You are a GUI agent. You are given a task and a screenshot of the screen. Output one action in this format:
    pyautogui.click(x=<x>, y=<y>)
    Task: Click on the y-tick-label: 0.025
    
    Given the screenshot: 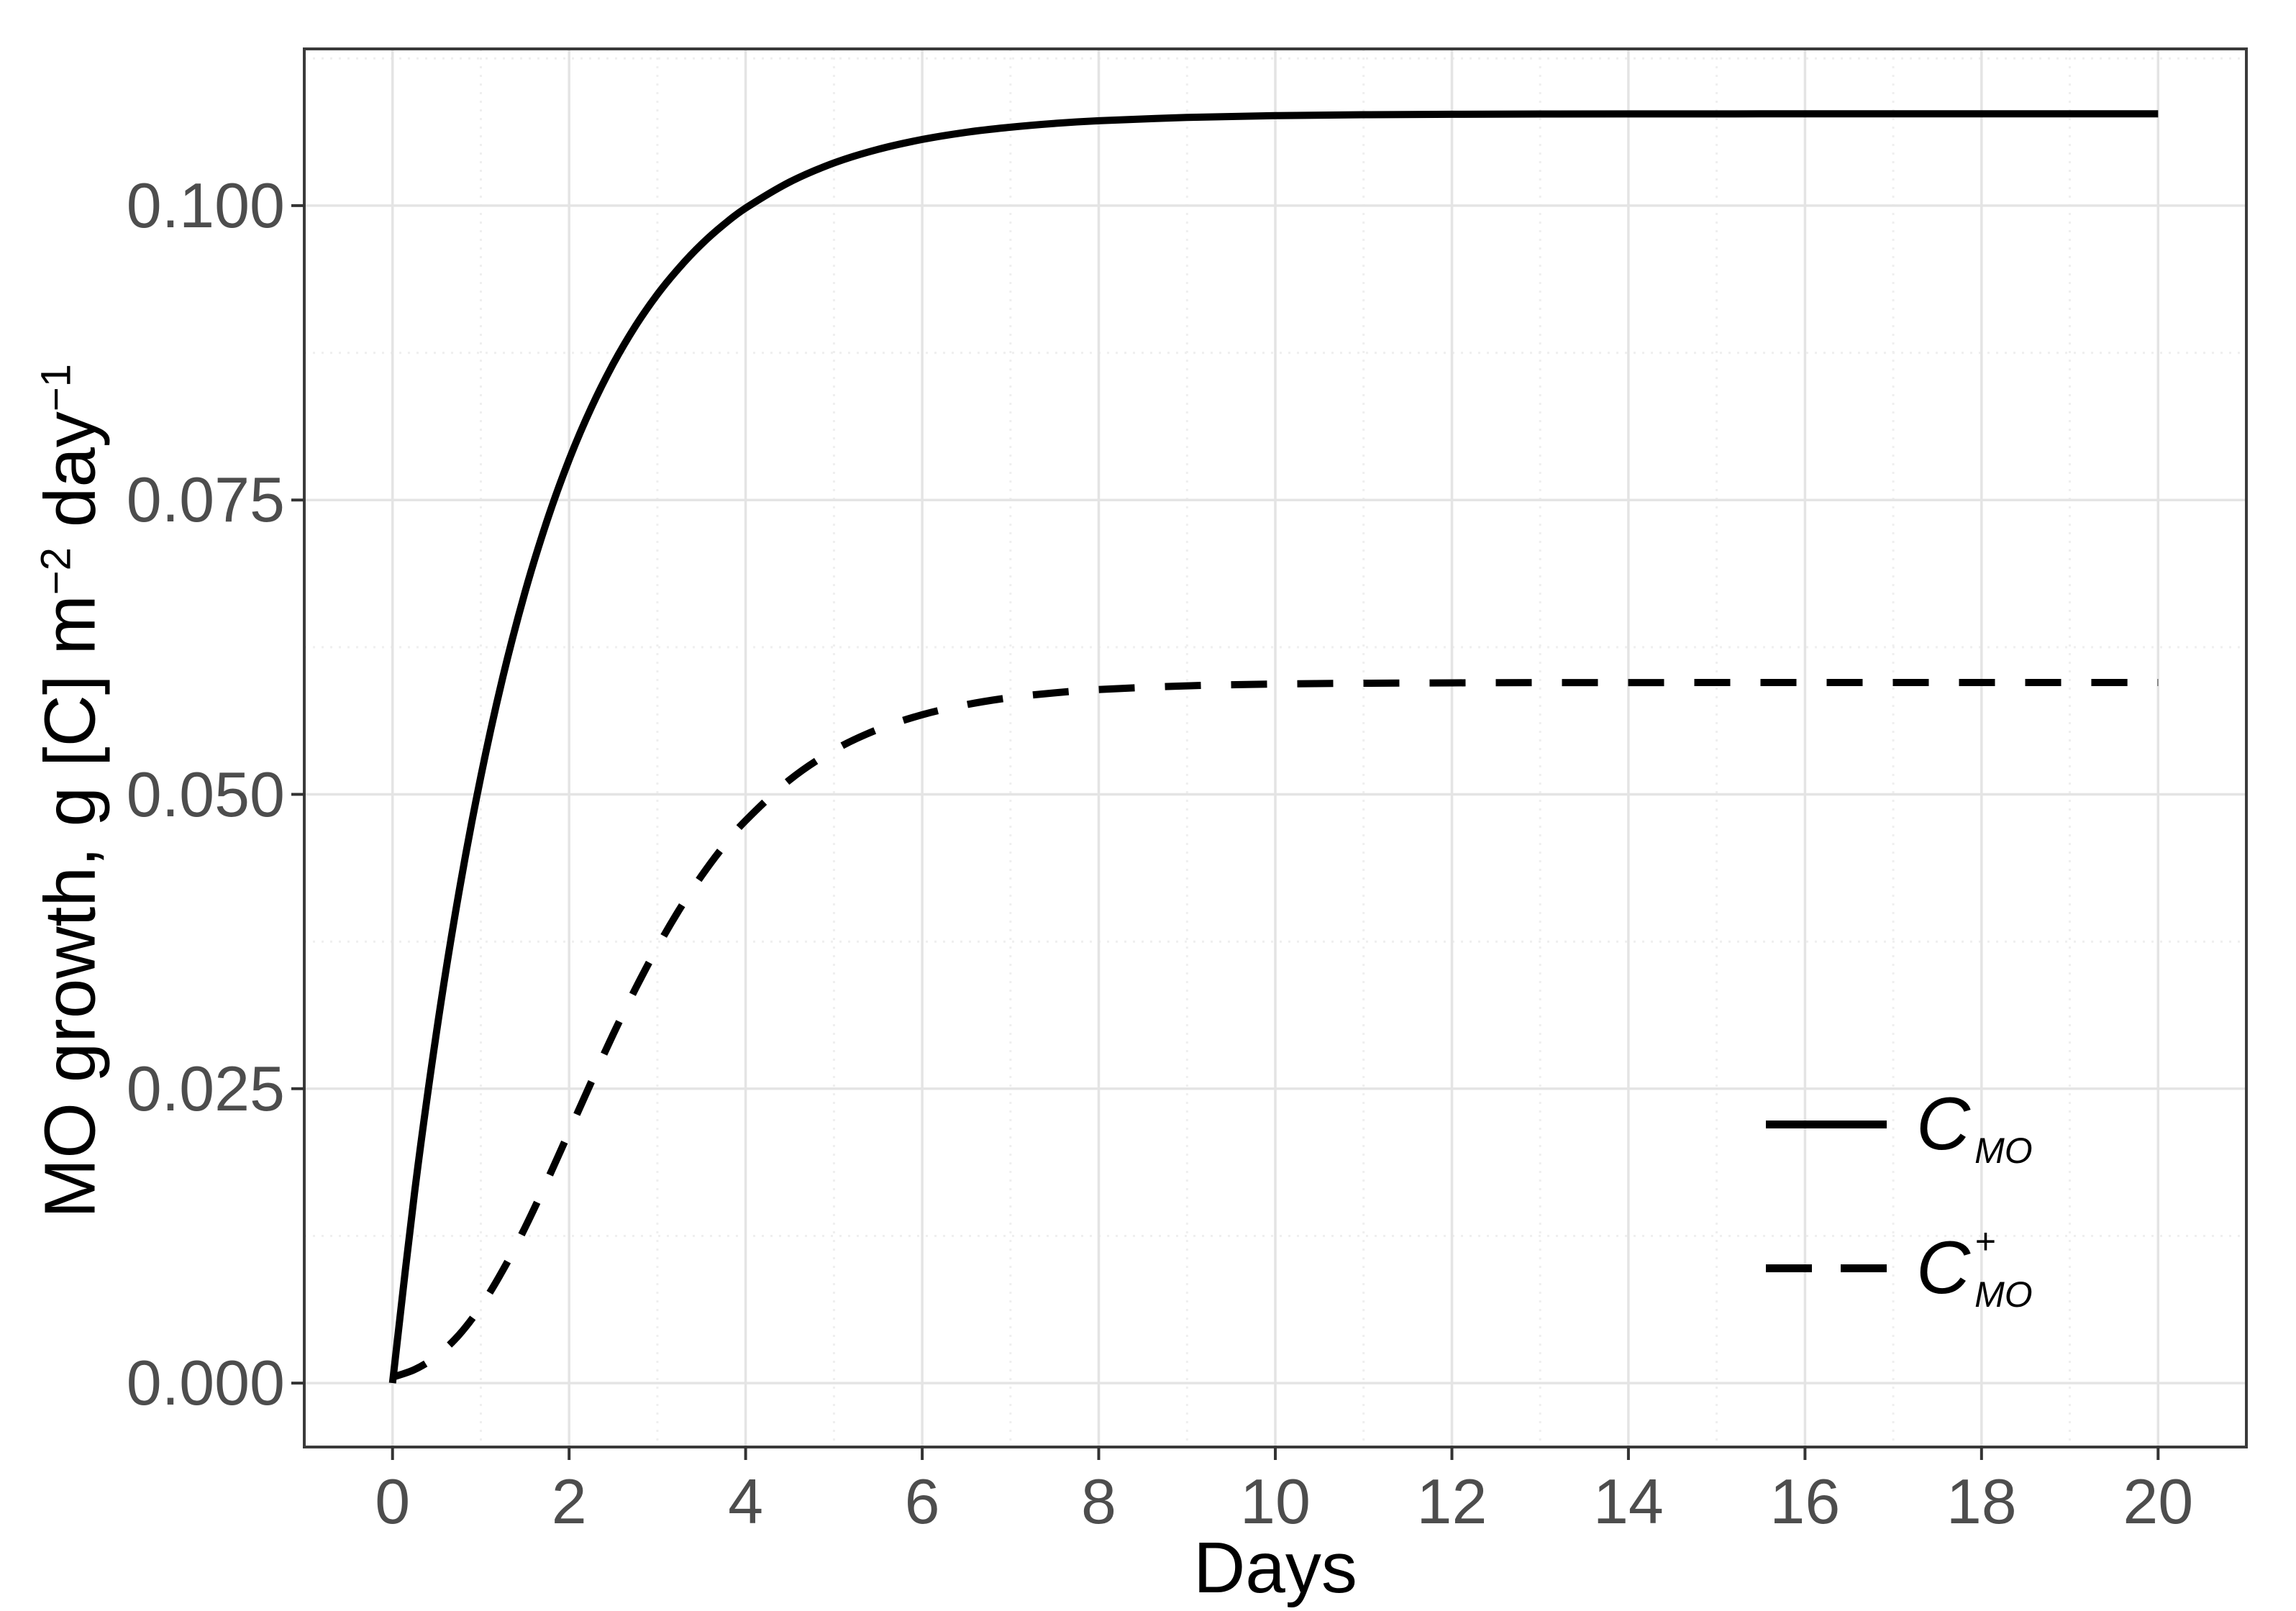 What is the action you would take?
    pyautogui.click(x=205, y=1088)
    